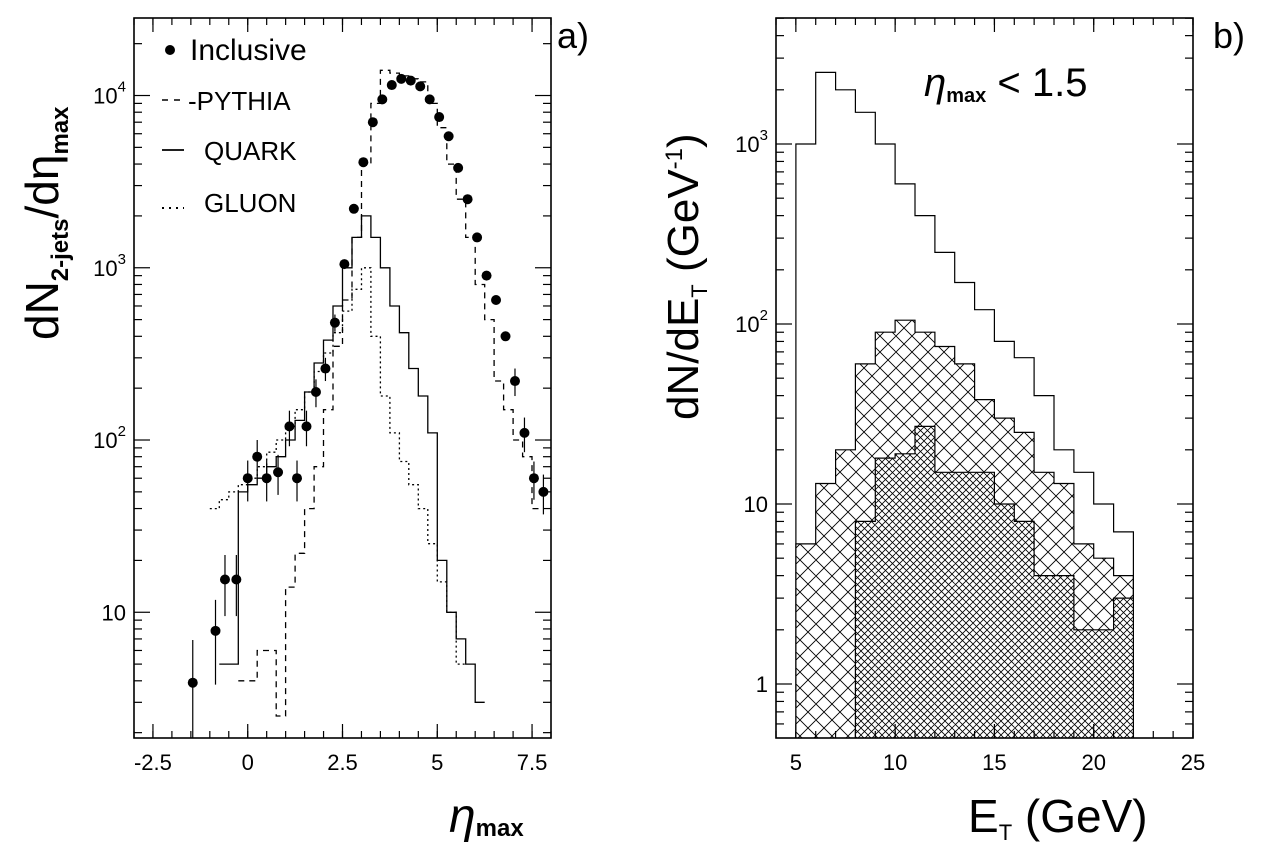 The image size is (1263, 844). I want to click on panel-b-ylabel-close: ), so click(683, 140).